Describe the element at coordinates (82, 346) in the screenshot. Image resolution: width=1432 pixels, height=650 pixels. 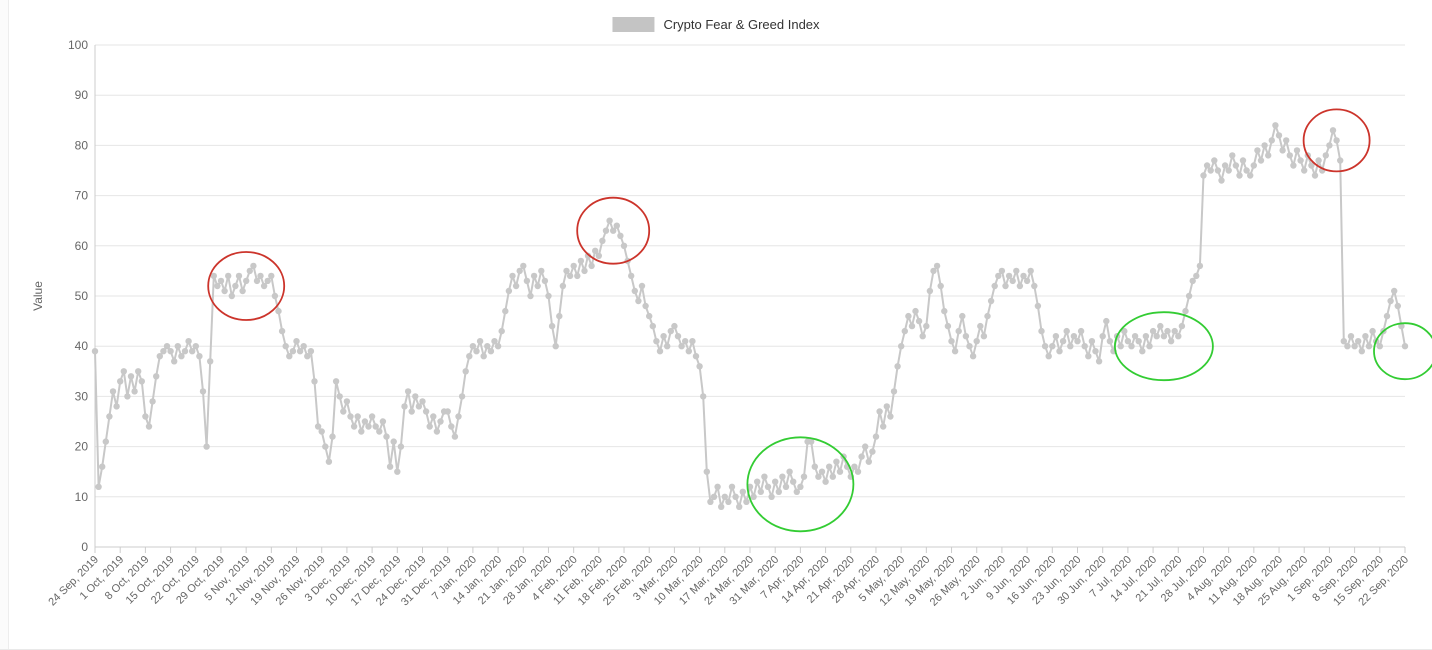
I see `svg-text: 40` at that location.